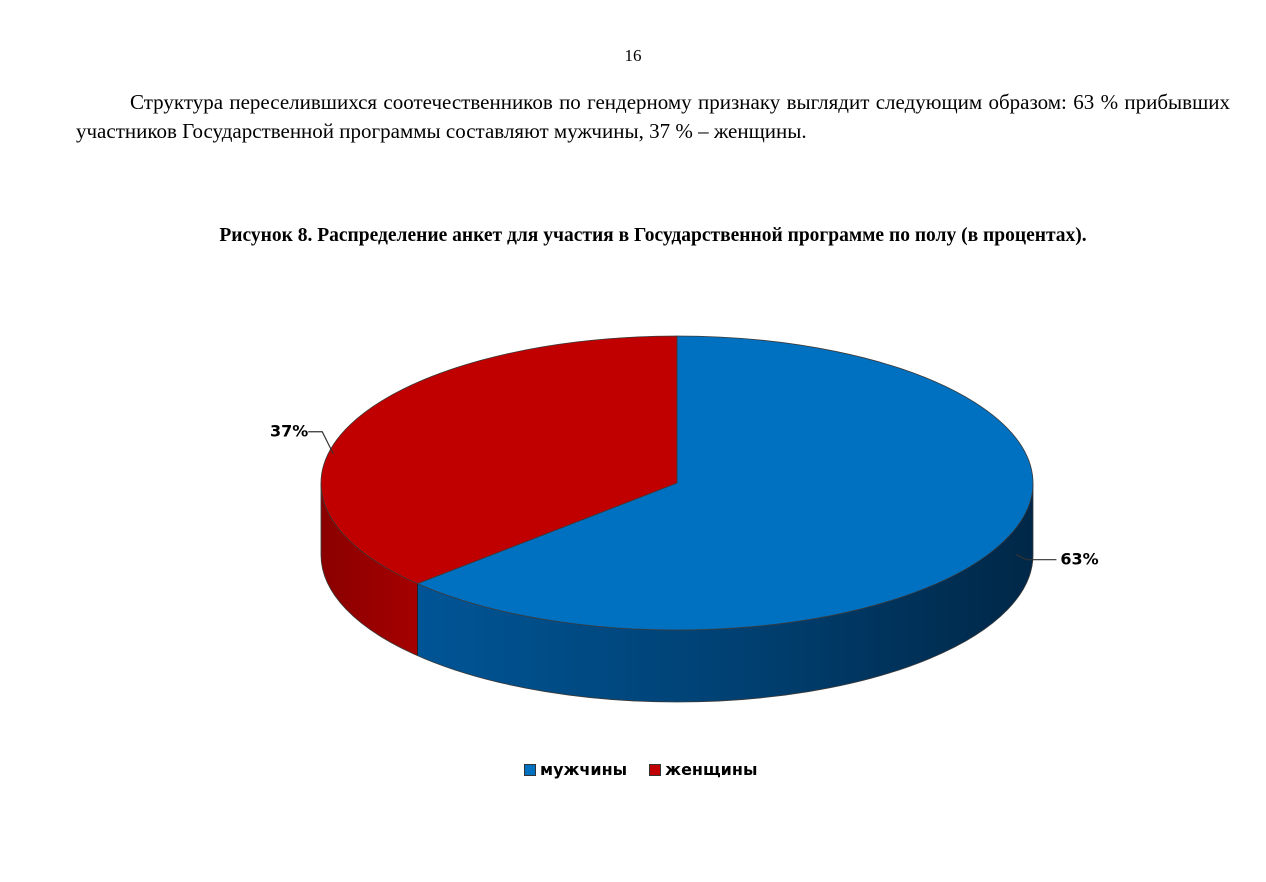 This screenshot has height=882, width=1266. I want to click on legend-label-men: мужчины, so click(584, 769).